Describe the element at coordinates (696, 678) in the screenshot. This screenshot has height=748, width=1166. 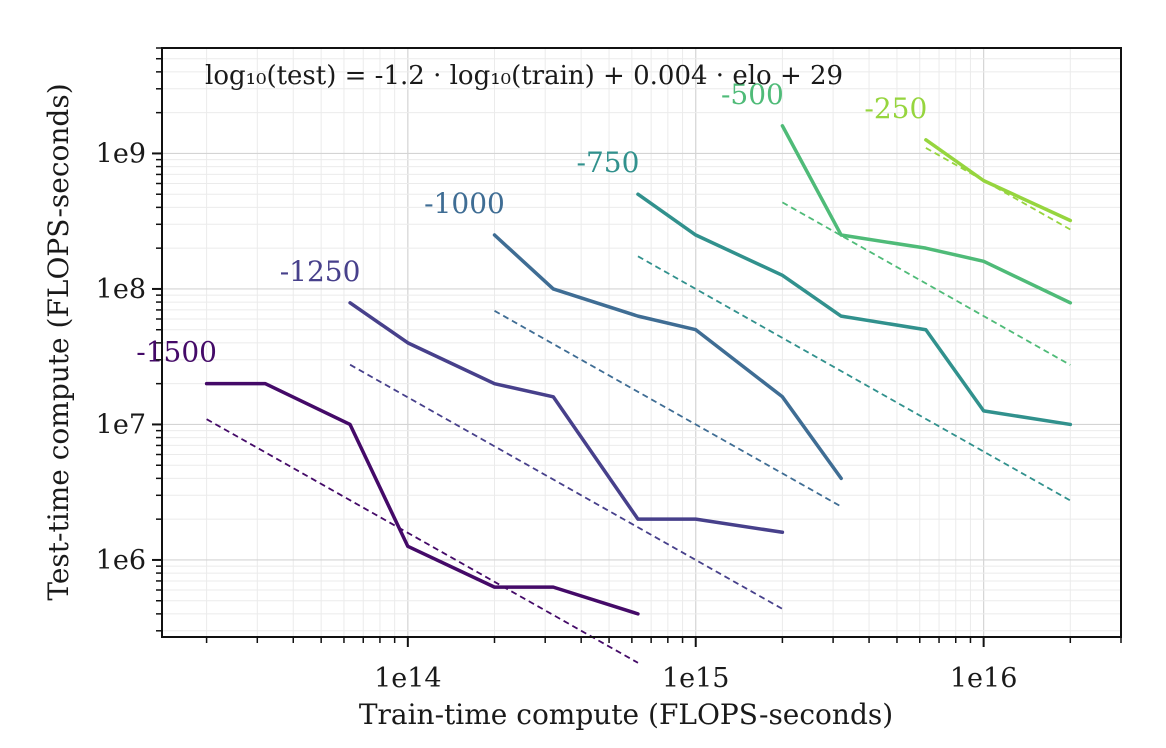
I see `x-tick-label: 1e15` at that location.